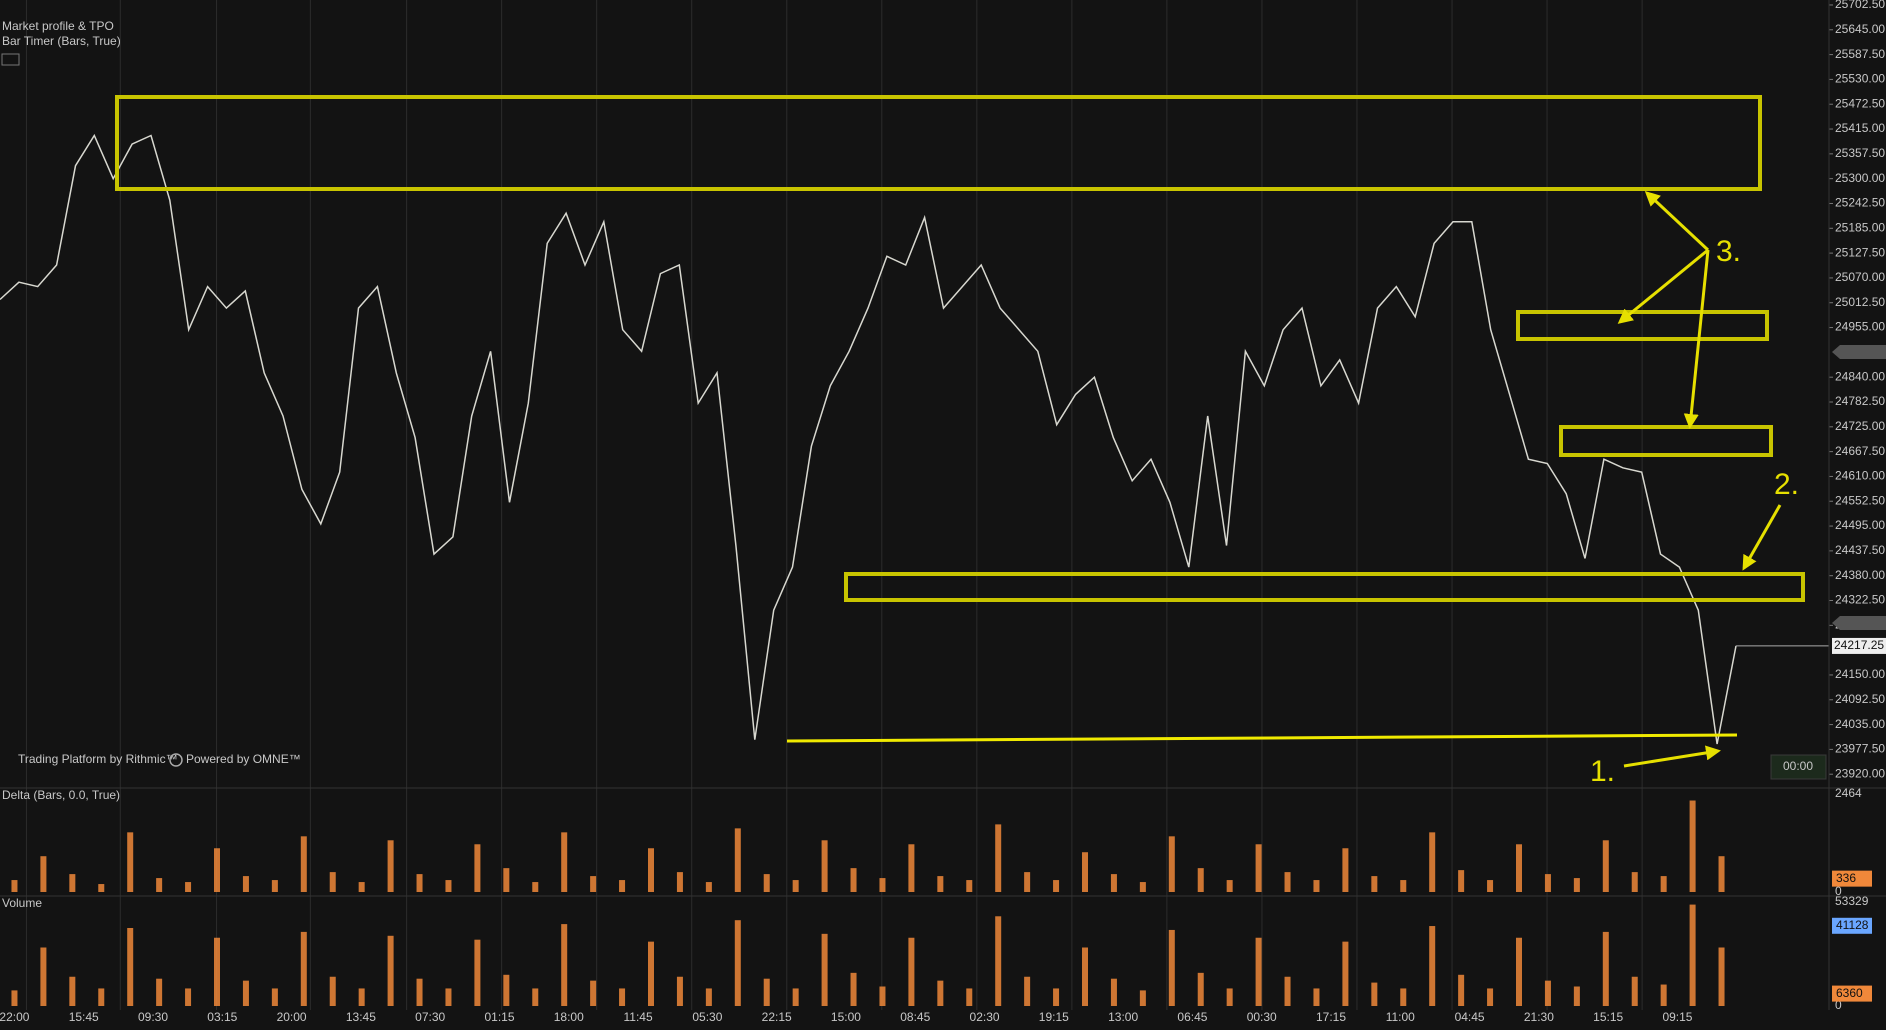 The width and height of the screenshot is (1886, 1030). I want to click on y-tick-label: 24495.00, so click(1860, 525).